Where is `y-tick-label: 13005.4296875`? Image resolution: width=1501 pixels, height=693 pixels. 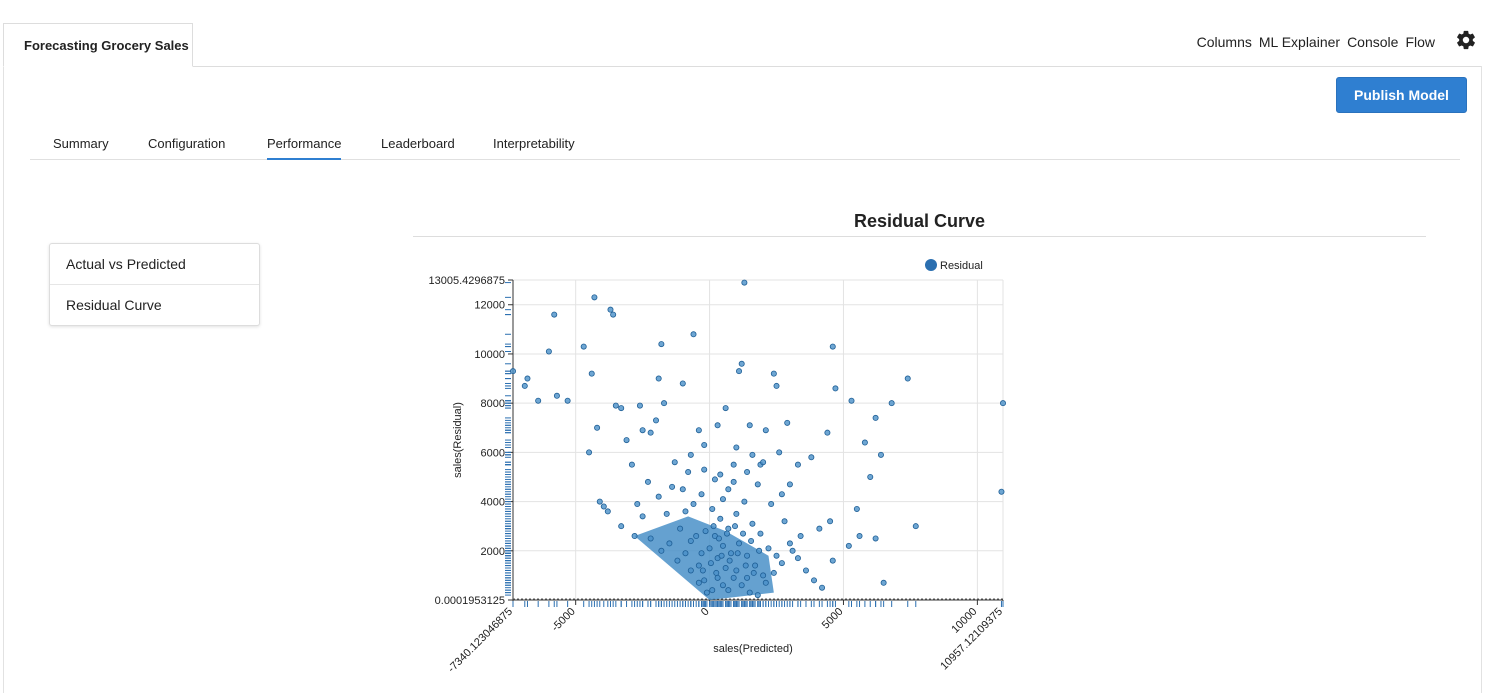
y-tick-label: 13005.4296875 is located at coordinates (467, 281).